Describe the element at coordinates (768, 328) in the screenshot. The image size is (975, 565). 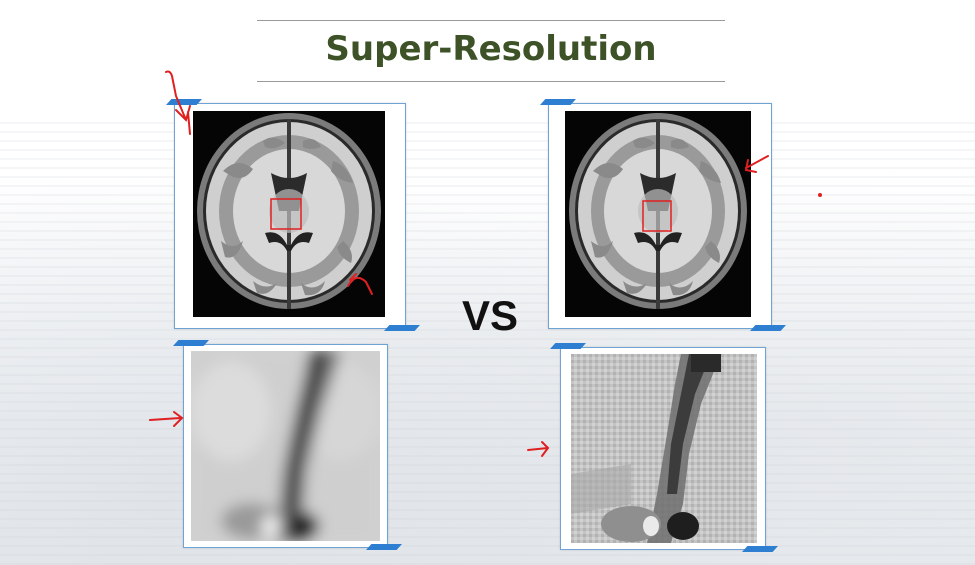
I see `right-brain-frame-tab-bottom` at that location.